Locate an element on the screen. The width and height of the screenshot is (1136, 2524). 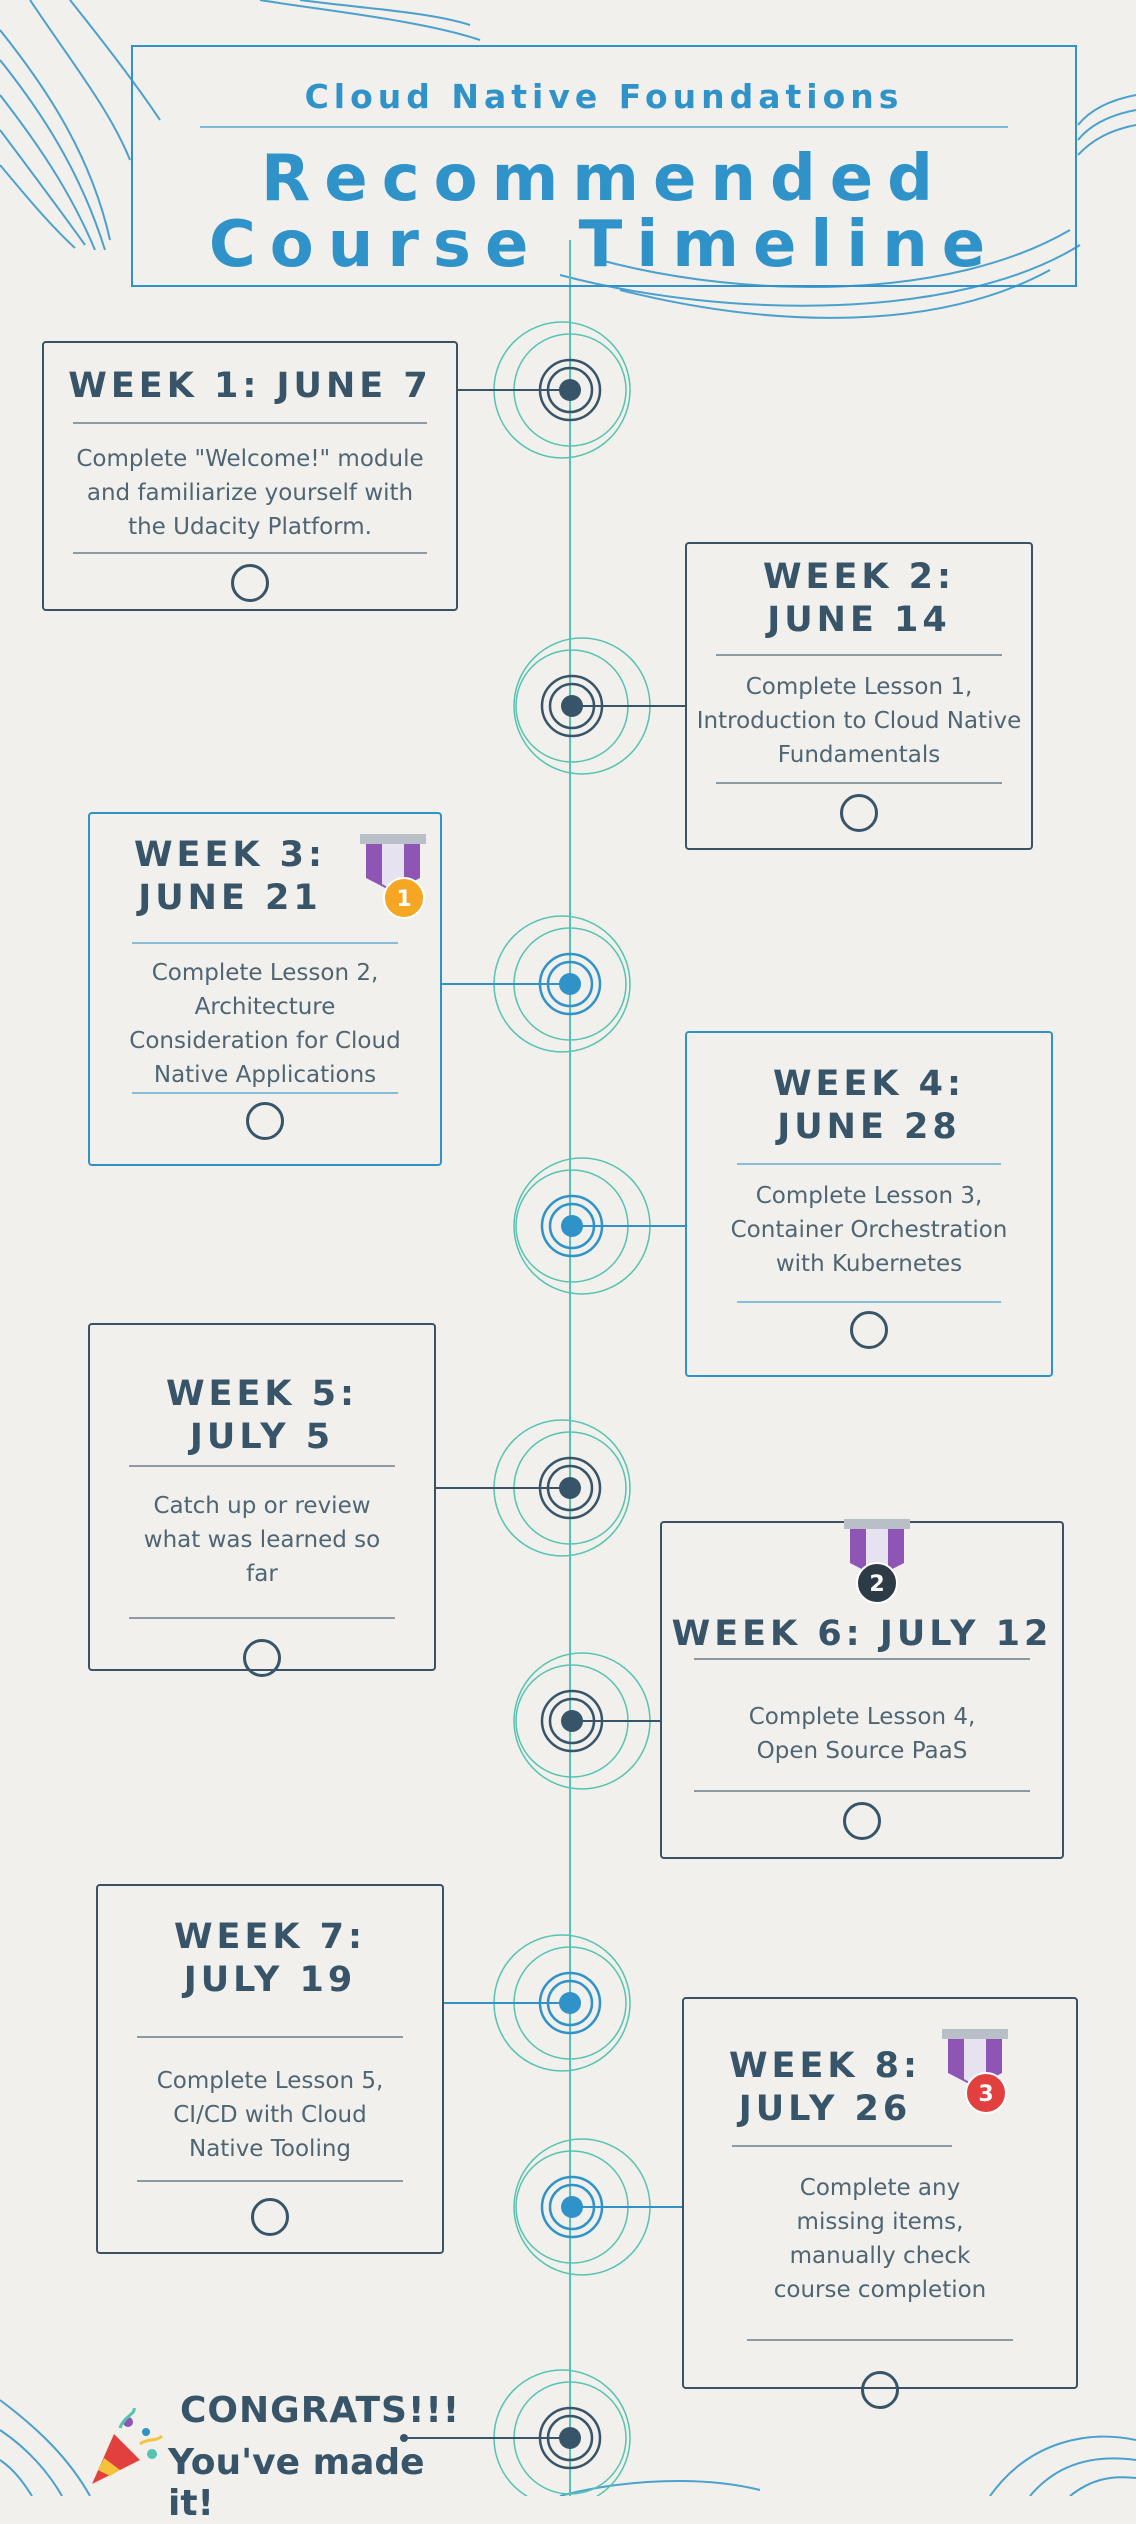
week-title: WEEK 6: JULY 12 is located at coordinates (862, 1634).